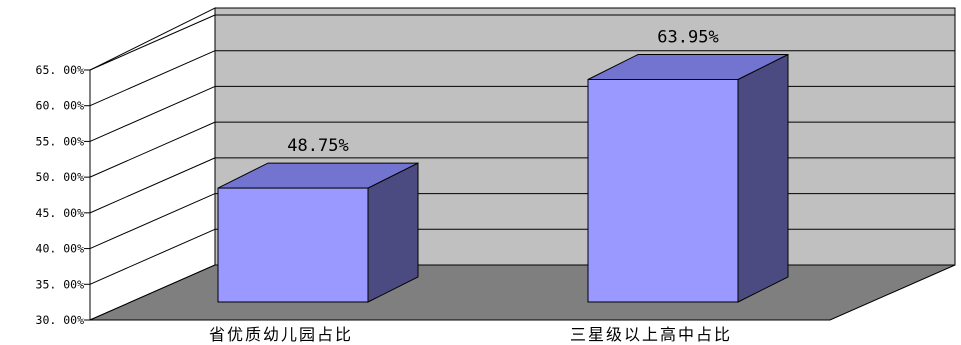 The height and width of the screenshot is (345, 961). Describe the element at coordinates (317, 146) in the screenshot. I see `data-label: 48.75%` at that location.